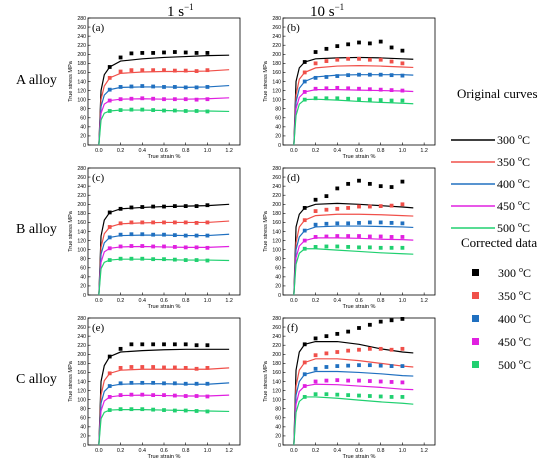 The height and width of the screenshot is (462, 550). Describe the element at coordinates (99, 151) in the screenshot. I see `x-tick-label: 0.0` at that location.